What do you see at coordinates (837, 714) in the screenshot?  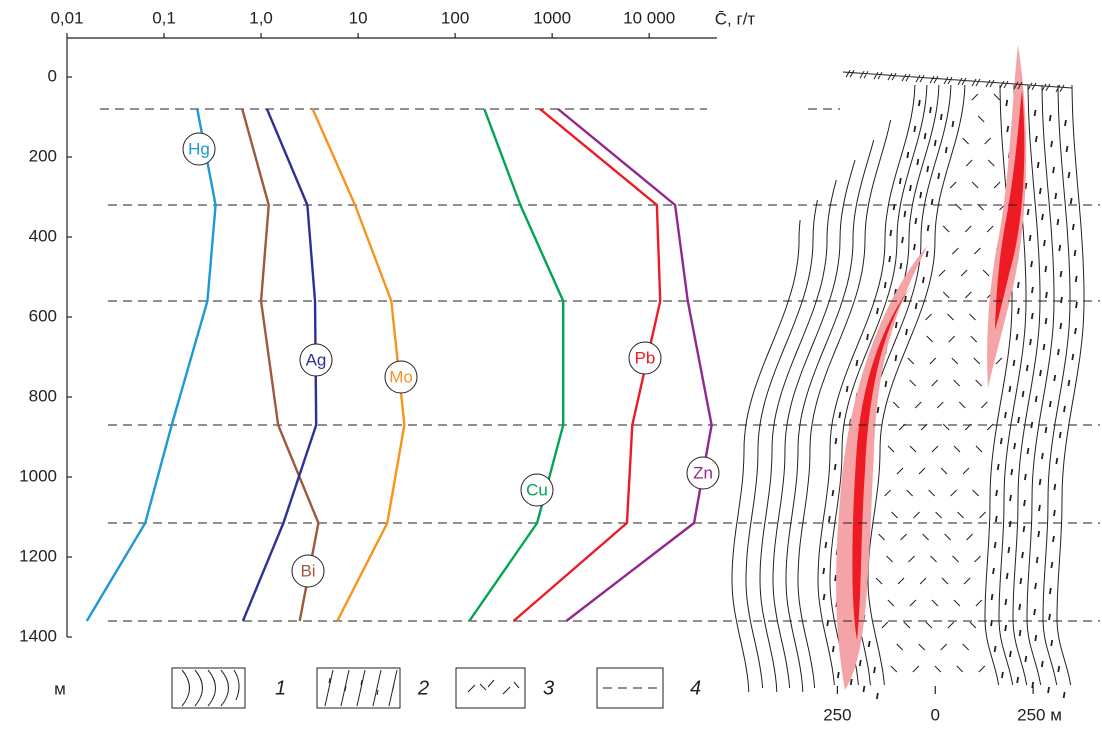 I see `section-tick-label: 250` at bounding box center [837, 714].